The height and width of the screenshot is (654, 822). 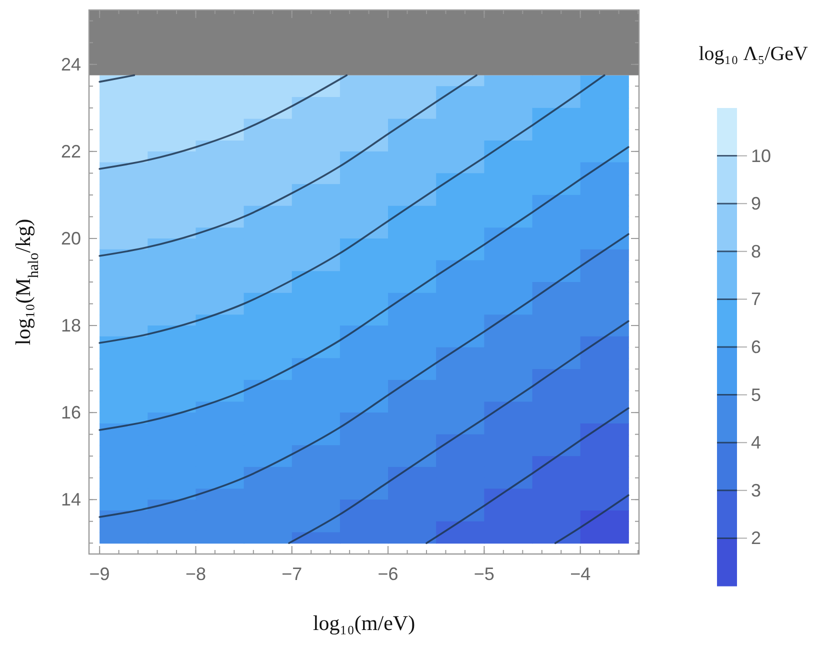 I want to click on x-tick-label: −8, so click(x=195, y=574).